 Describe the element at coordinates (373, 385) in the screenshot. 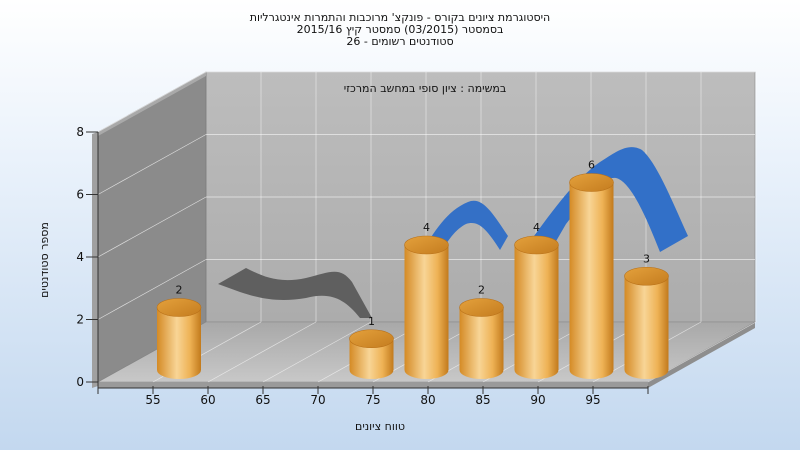

I see `floor-front-edge` at that location.